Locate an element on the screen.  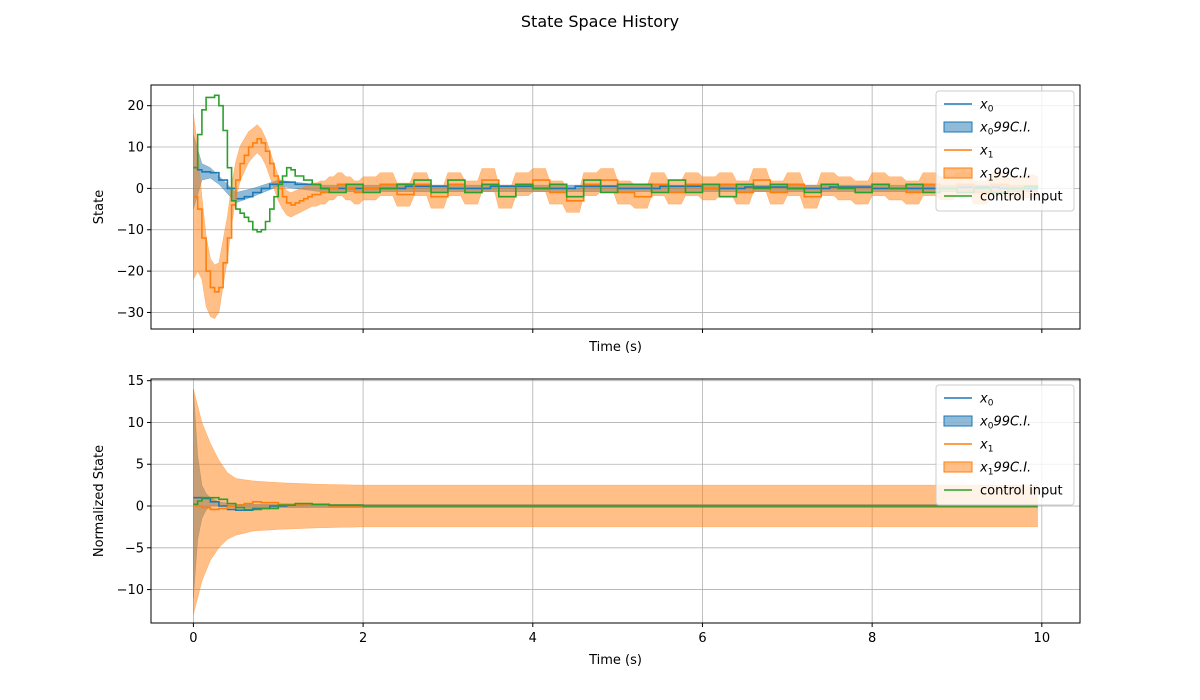
y-tick-label: 20 is located at coordinates (135, 106).